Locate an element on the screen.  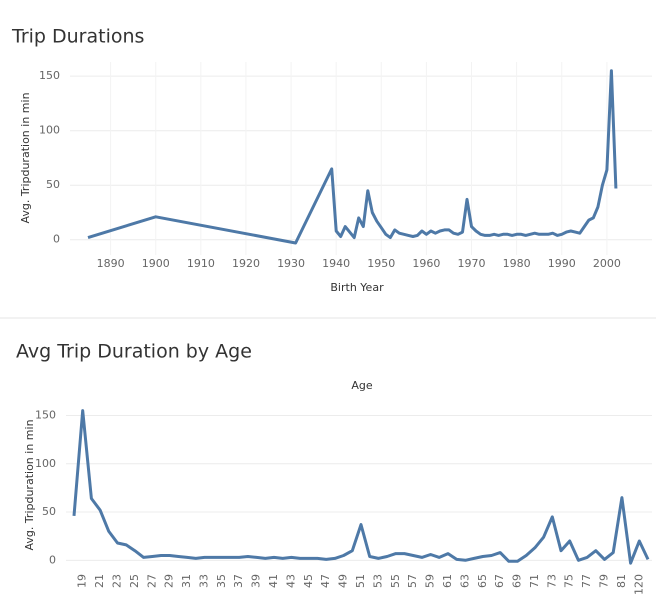
x-tick-label: 19 is located at coordinates (82, 581).